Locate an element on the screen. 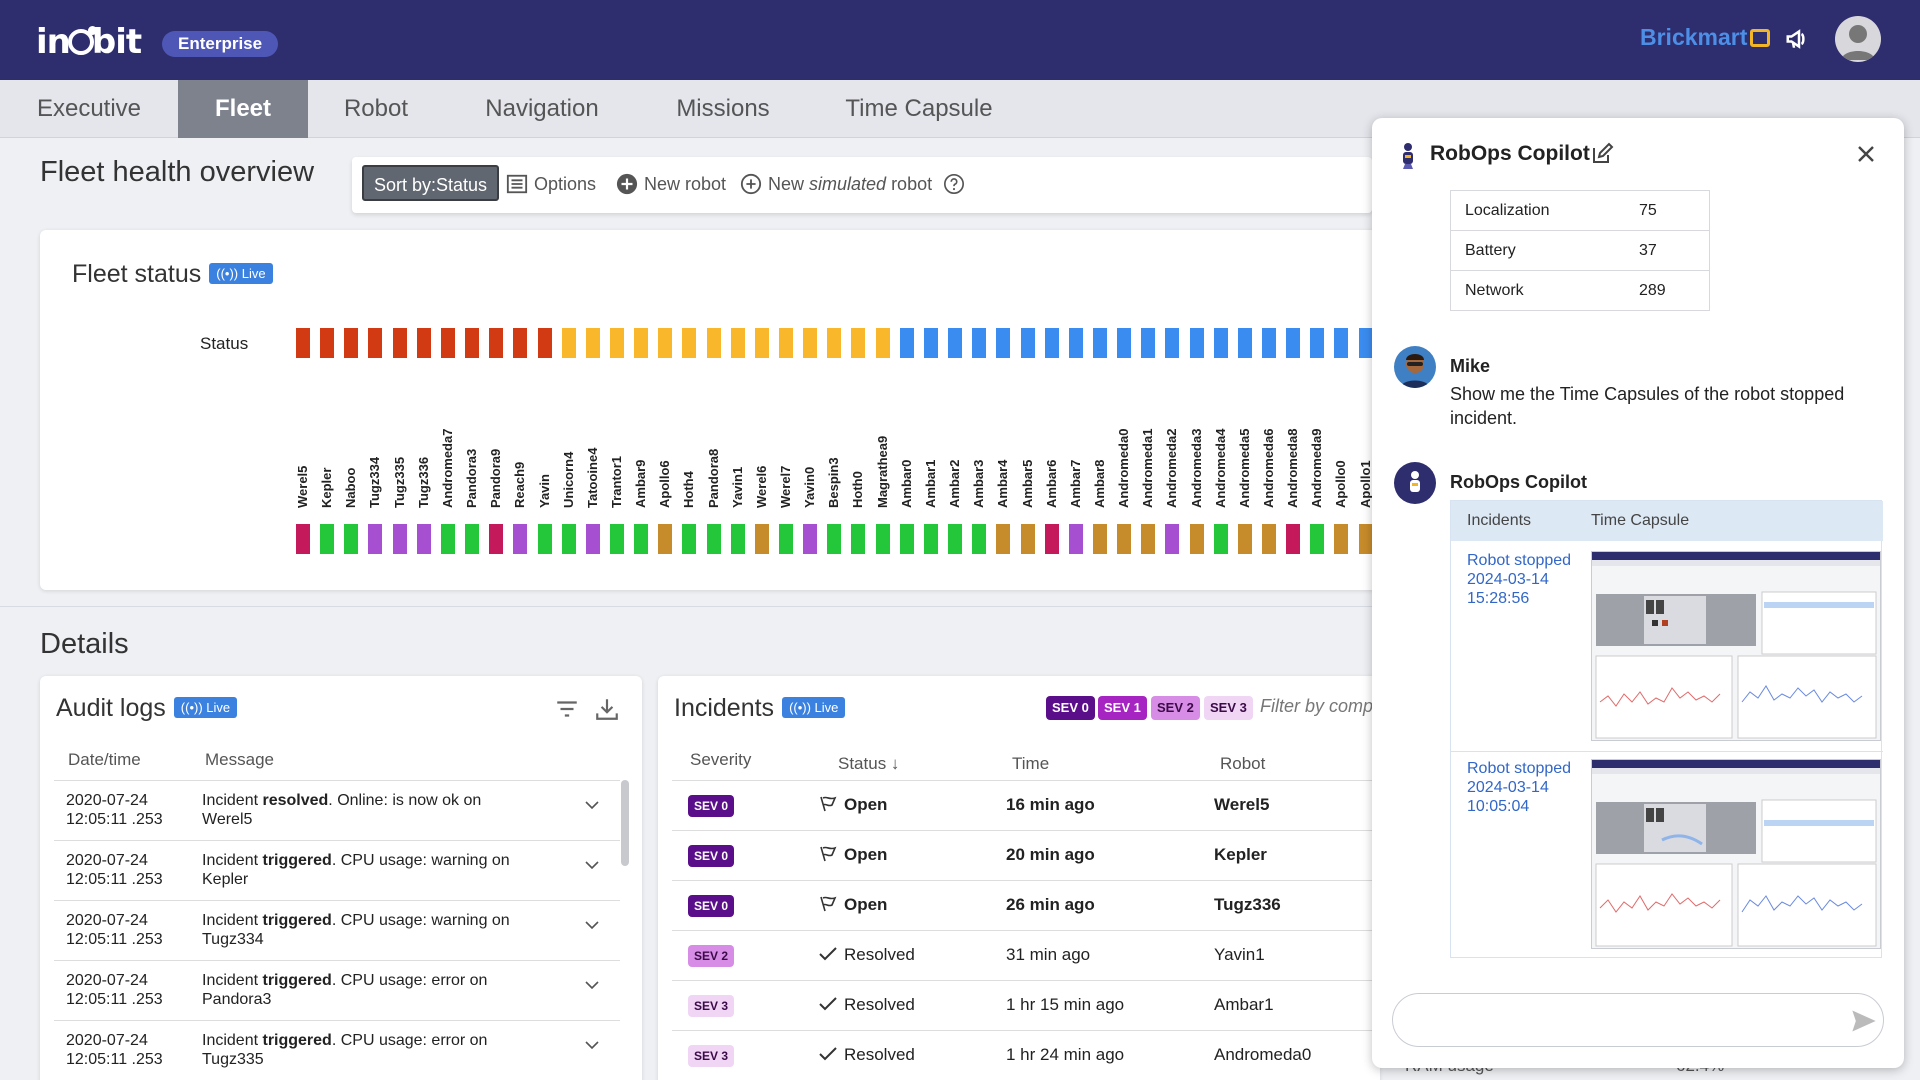  download-icon is located at coordinates (607, 709).